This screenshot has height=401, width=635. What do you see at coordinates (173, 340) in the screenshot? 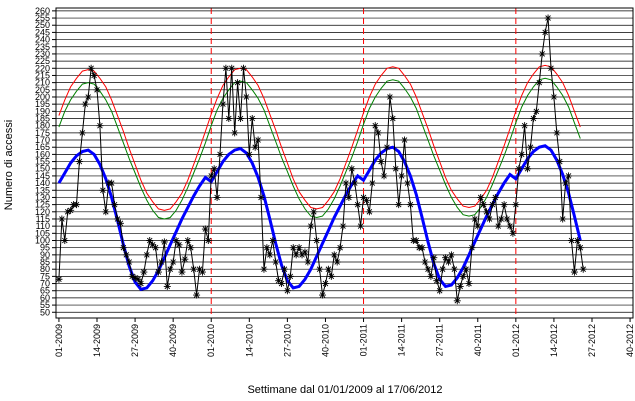
I see `x-tick-label: 40-2009` at bounding box center [173, 340].